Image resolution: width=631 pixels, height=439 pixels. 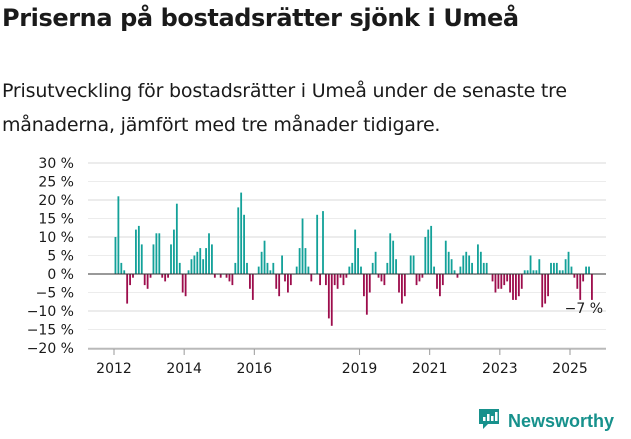 What do you see at coordinates (489, 421) in the screenshot?
I see `chart-logo-icon` at bounding box center [489, 421].